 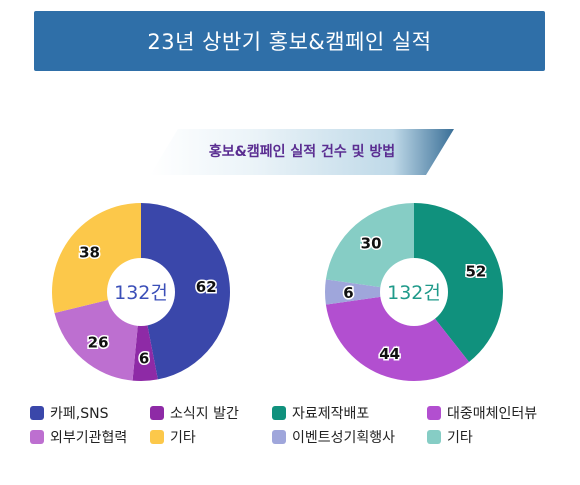 I want to click on chart2-center-label: 132건, so click(x=414, y=293).